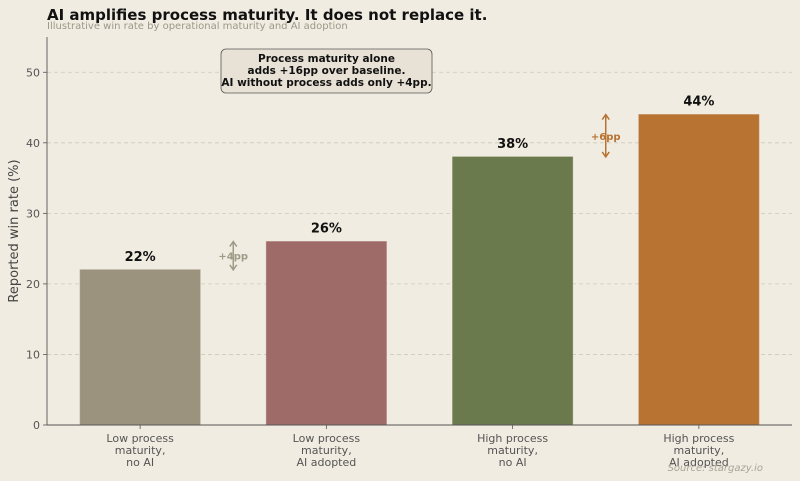 This screenshot has width=800, height=481. I want to click on y-ticks: 0 10 20 30 40 50, so click(36, 249).